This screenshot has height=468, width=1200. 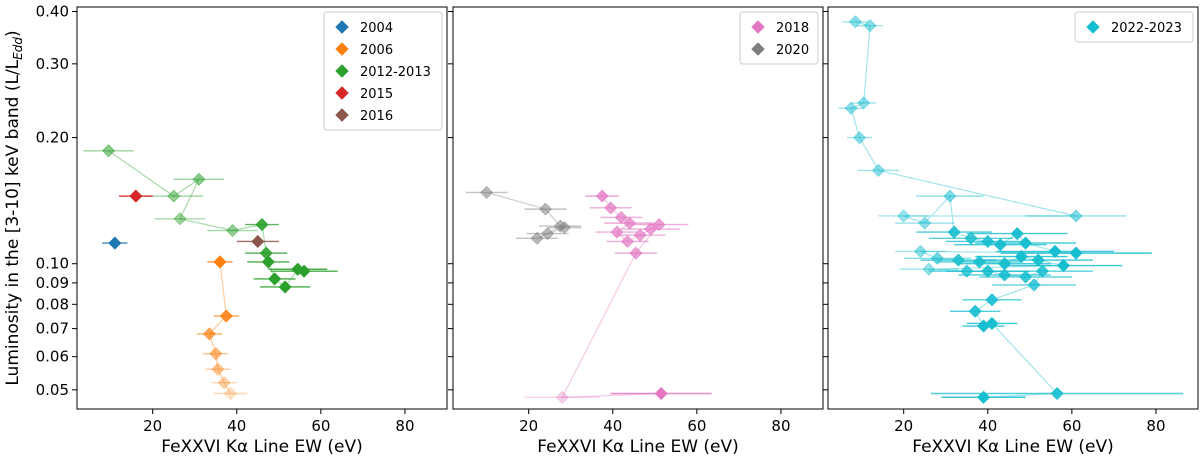 I want to click on panel-2-xticks: 20 40 60 80, so click(x=655, y=422).